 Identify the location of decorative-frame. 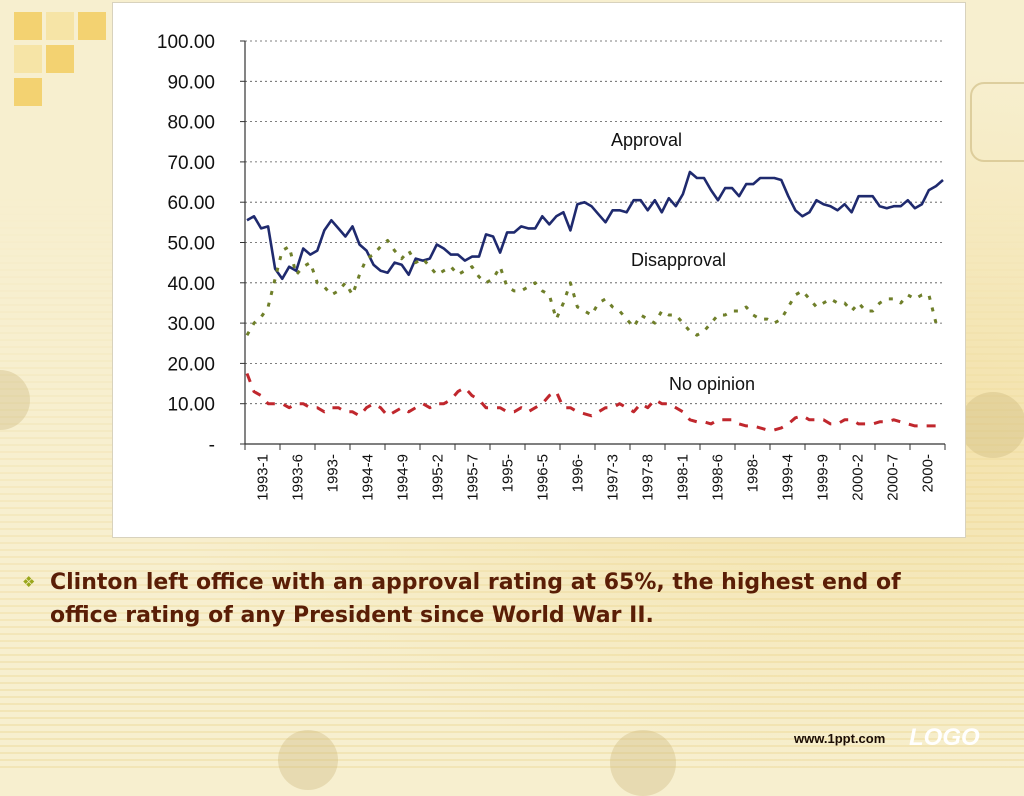
(997, 122).